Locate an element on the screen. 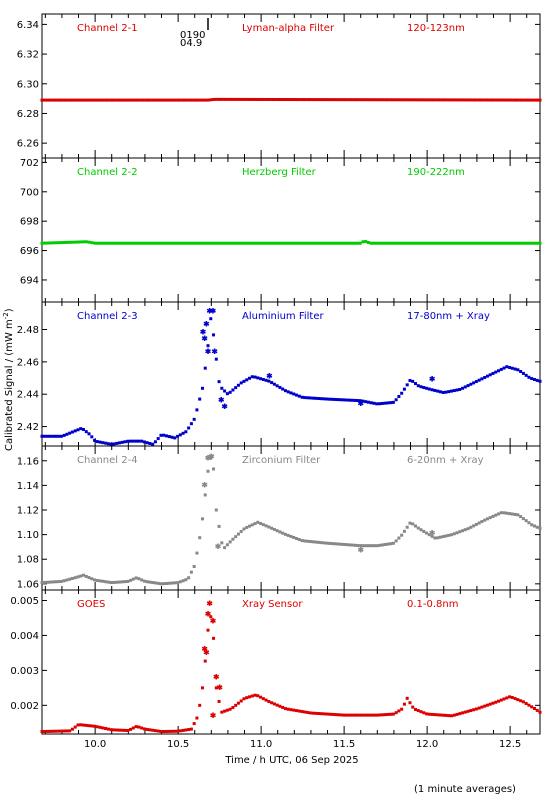  channel-label: Channel 2-1 is located at coordinates (107, 28).